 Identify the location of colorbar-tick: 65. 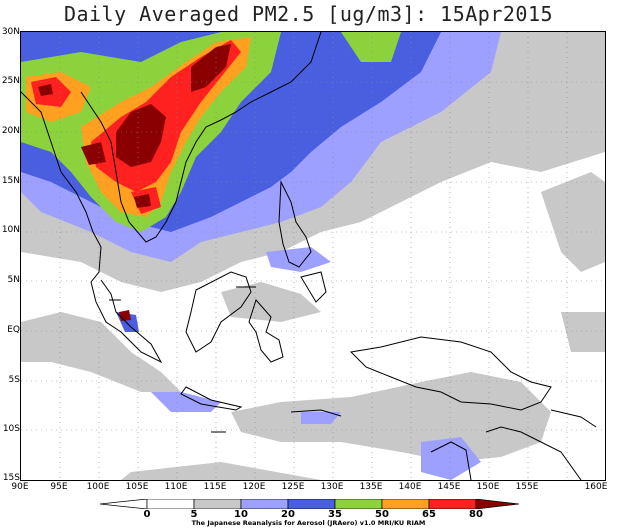
(429, 514).